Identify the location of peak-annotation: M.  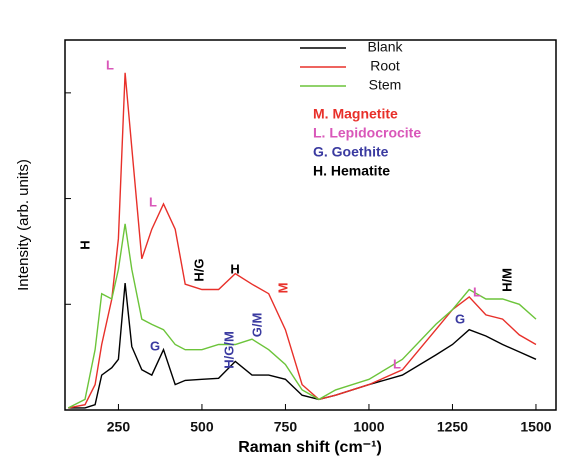
(282, 288).